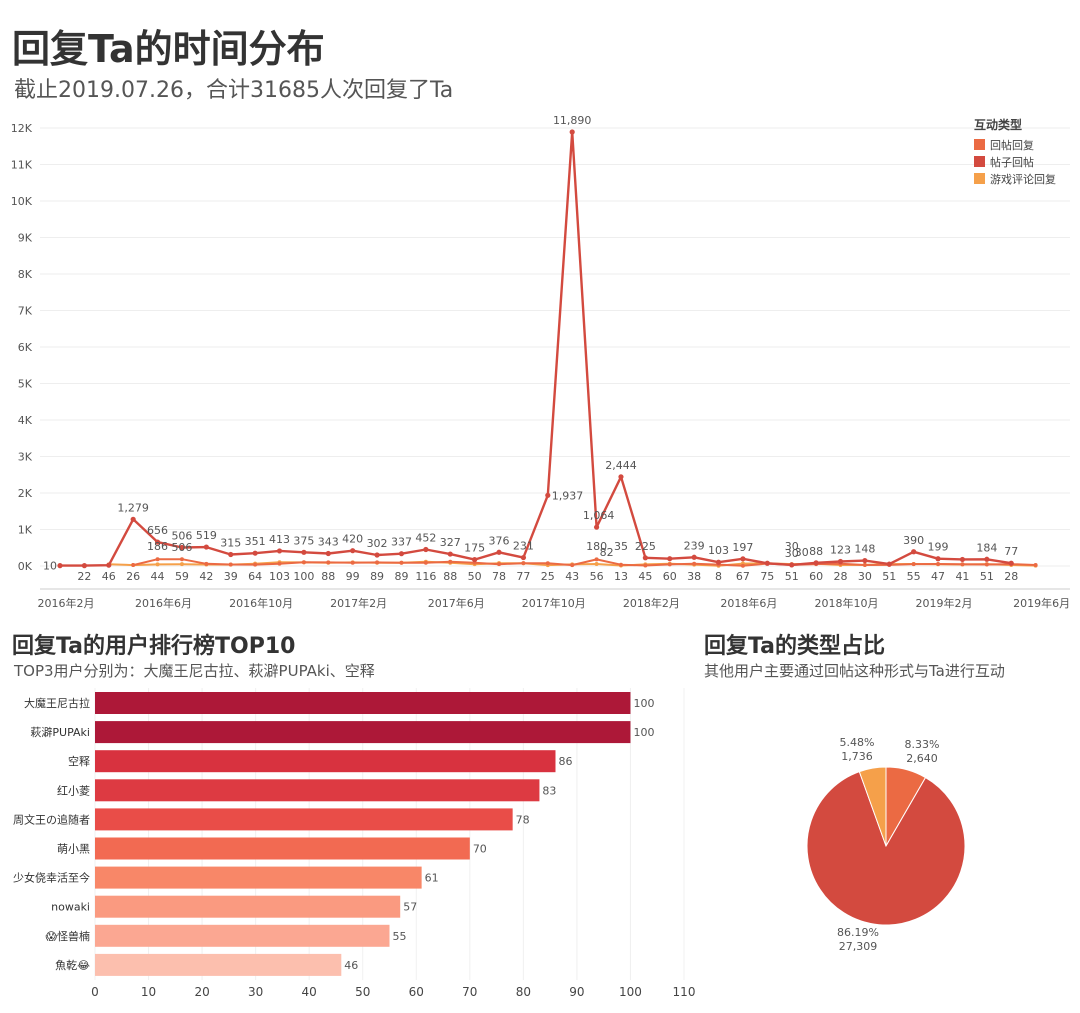 The height and width of the screenshot is (1013, 1080). I want to click on bottom-value-label: 50, so click(475, 576).